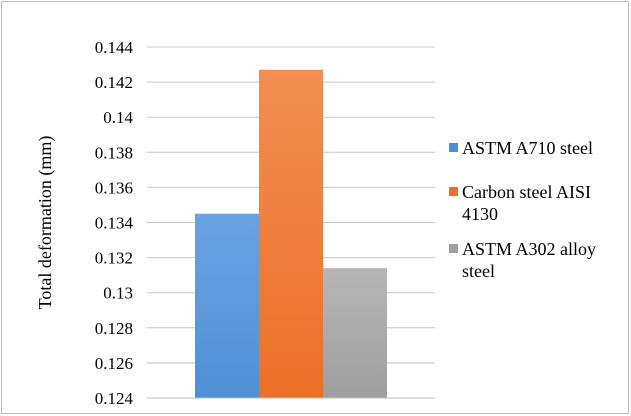 This screenshot has width=631, height=416. I want to click on y-axis-title: Total deformation (mm), so click(45, 223).